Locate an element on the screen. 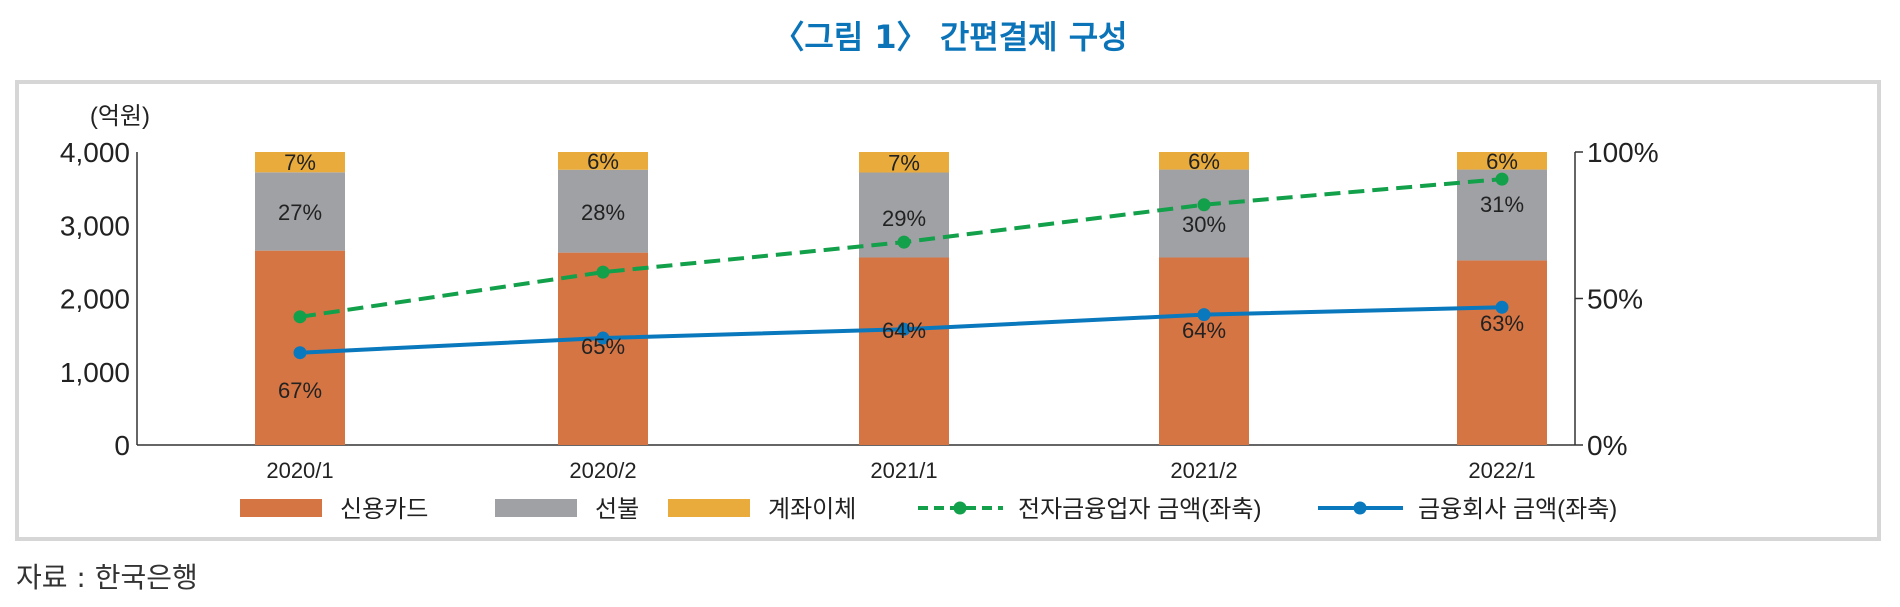 The width and height of the screenshot is (1900, 607). left-tick-label: 4,000 is located at coordinates (95, 152).